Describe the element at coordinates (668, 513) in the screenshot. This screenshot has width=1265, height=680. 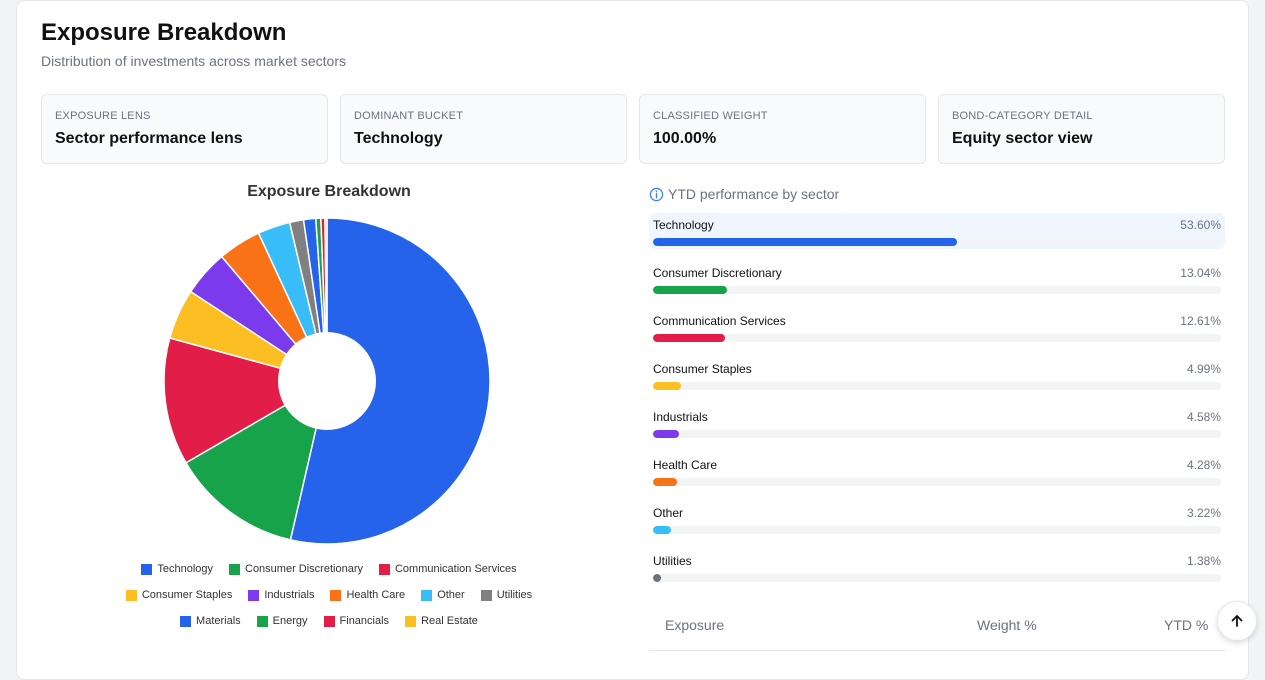
I see `sector-name: Other` at that location.